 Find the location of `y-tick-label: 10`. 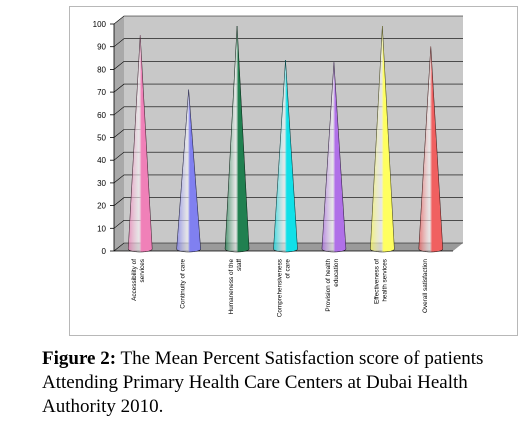

y-tick-label: 10 is located at coordinates (101, 228).